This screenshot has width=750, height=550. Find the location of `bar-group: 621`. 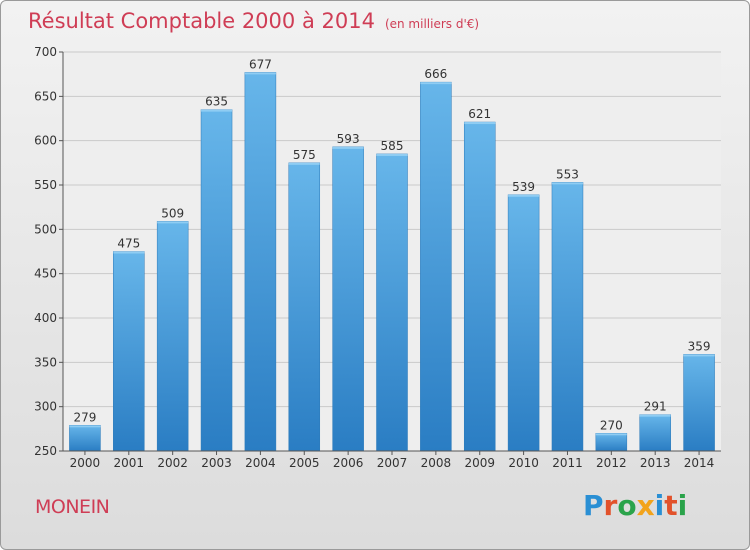

bar-group: 621 is located at coordinates (479, 279).